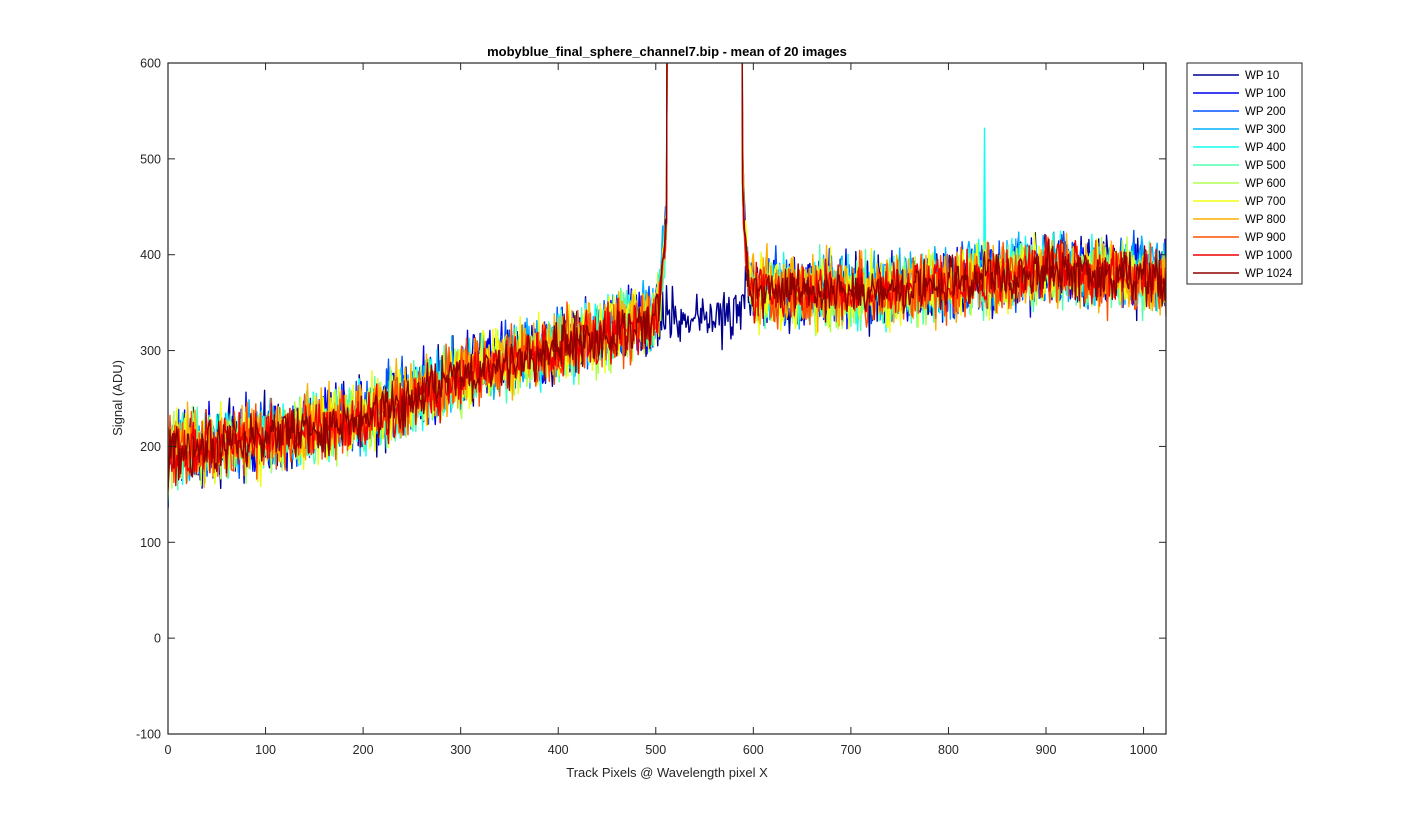  I want to click on legend-entry-label: WP 1024, so click(1269, 274).